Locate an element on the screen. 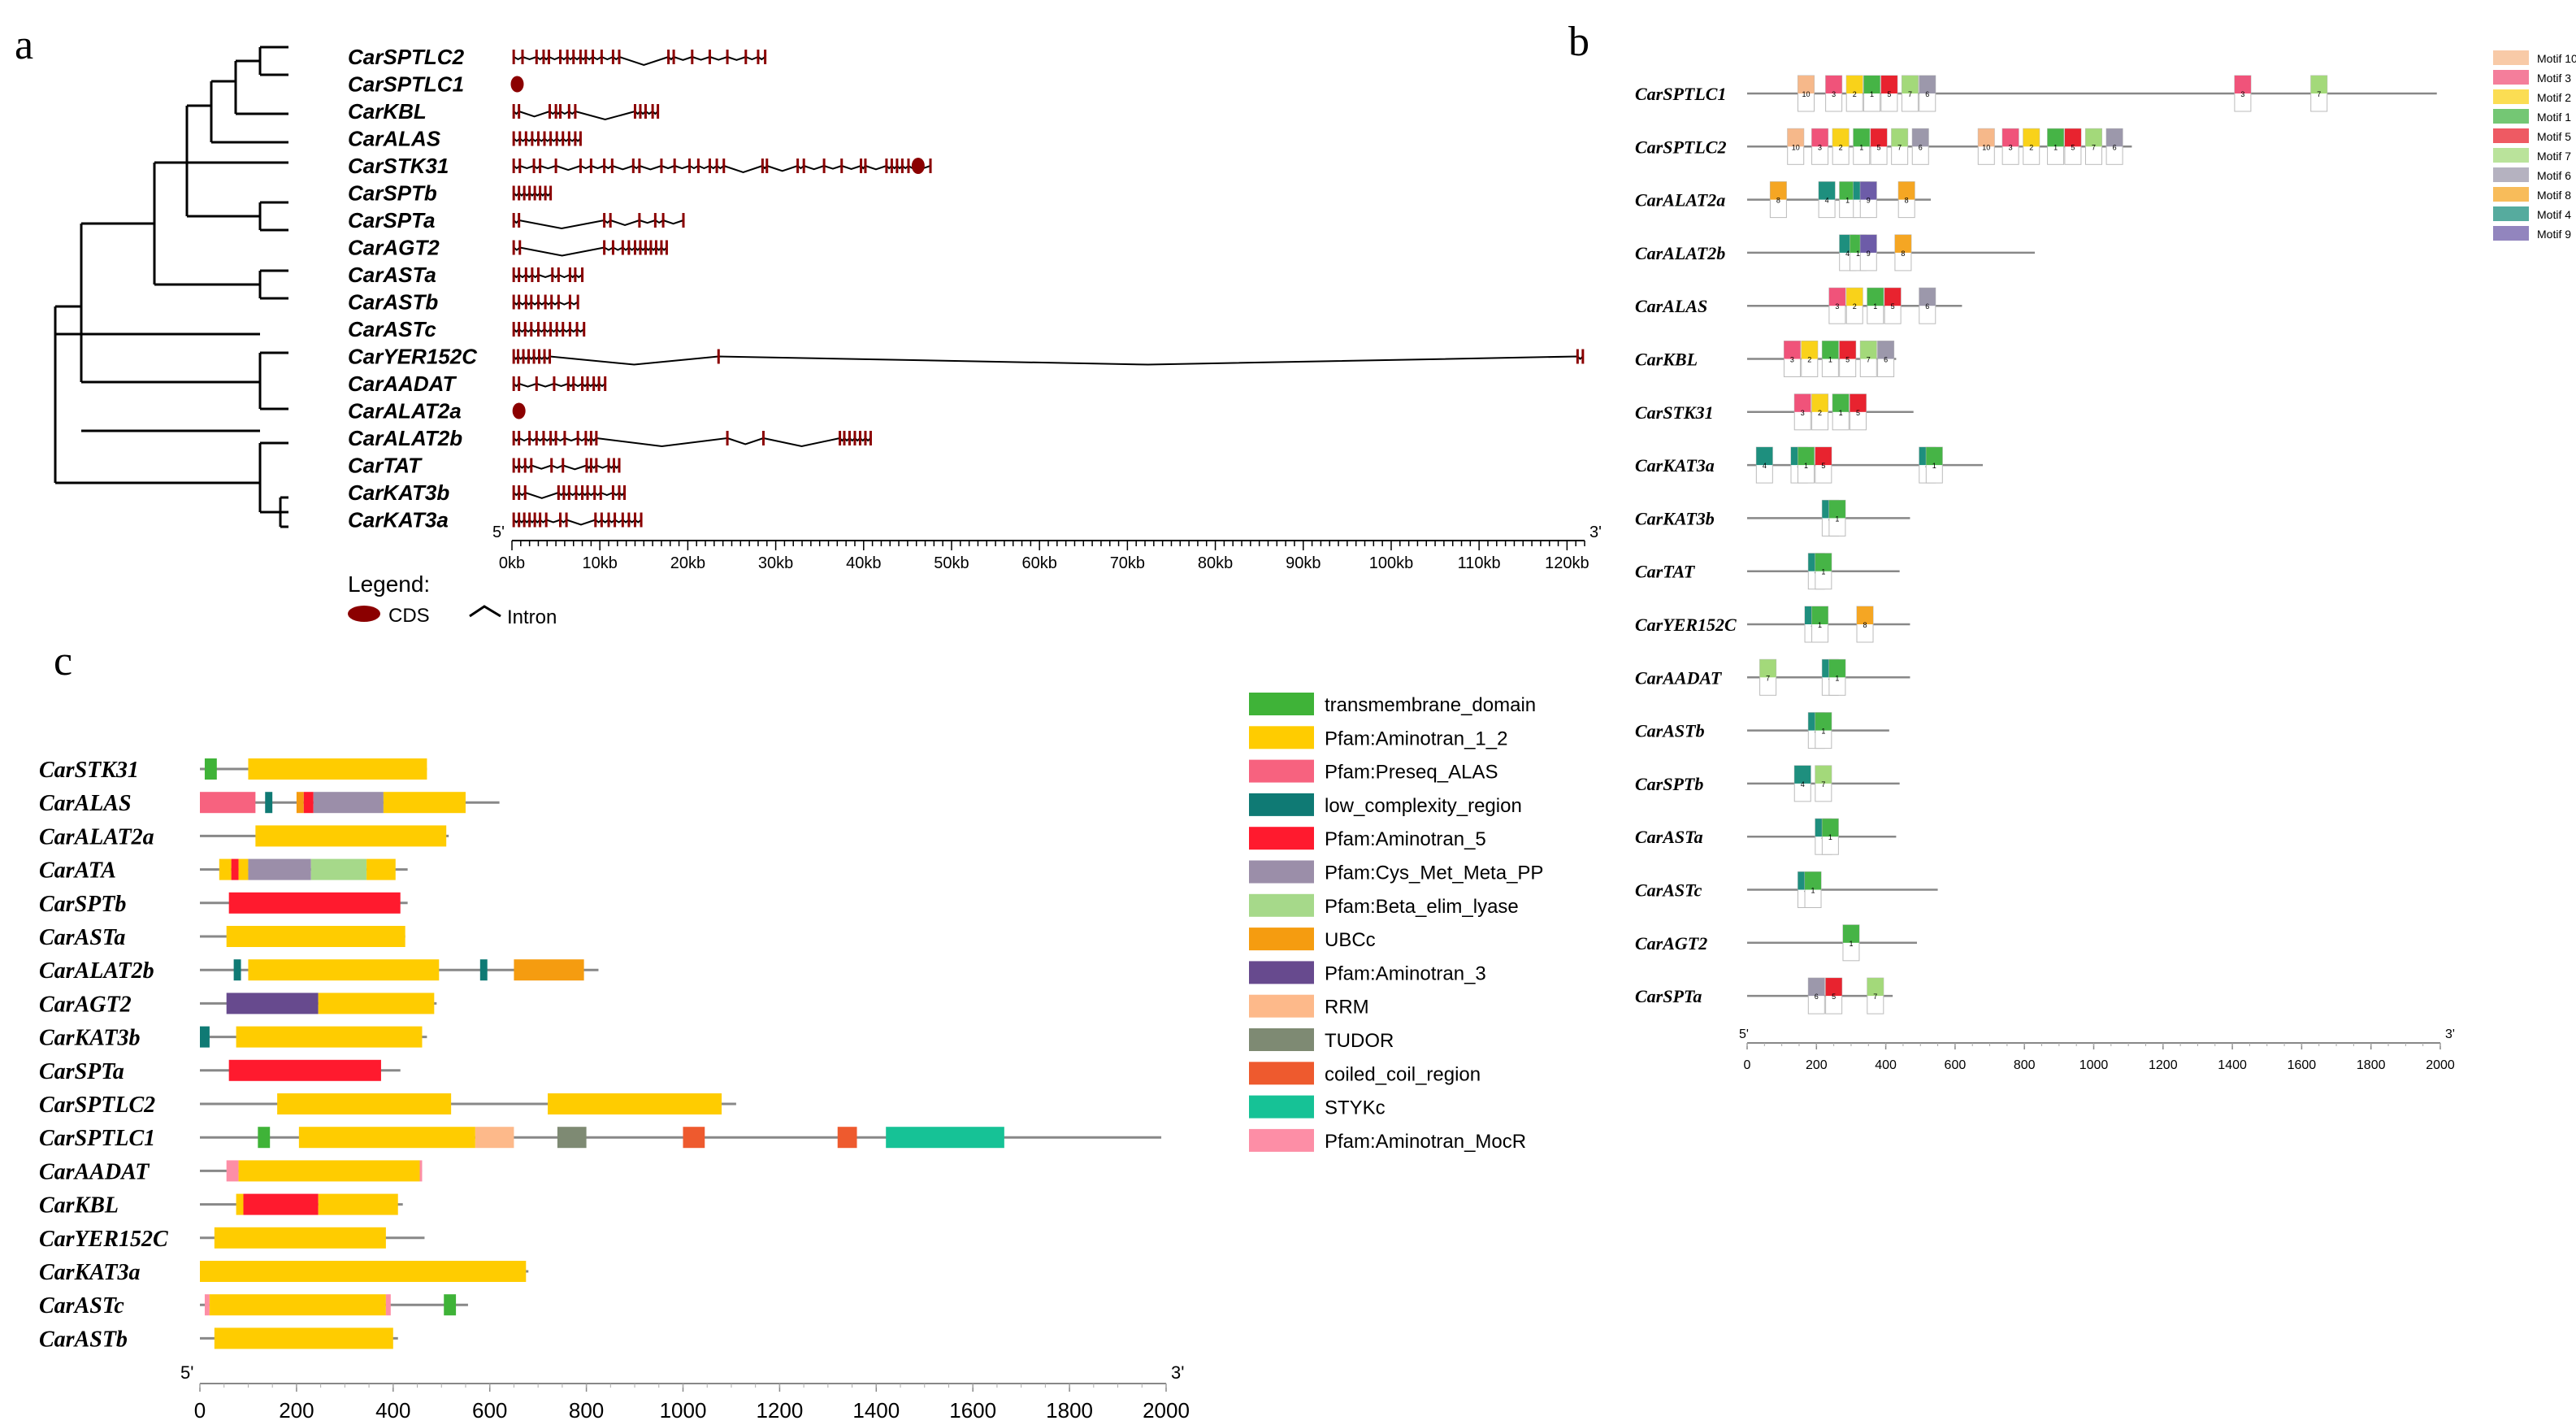 This screenshot has width=2576, height=1425. gene-label-CarAADAT: CarAADAT is located at coordinates (403, 383).